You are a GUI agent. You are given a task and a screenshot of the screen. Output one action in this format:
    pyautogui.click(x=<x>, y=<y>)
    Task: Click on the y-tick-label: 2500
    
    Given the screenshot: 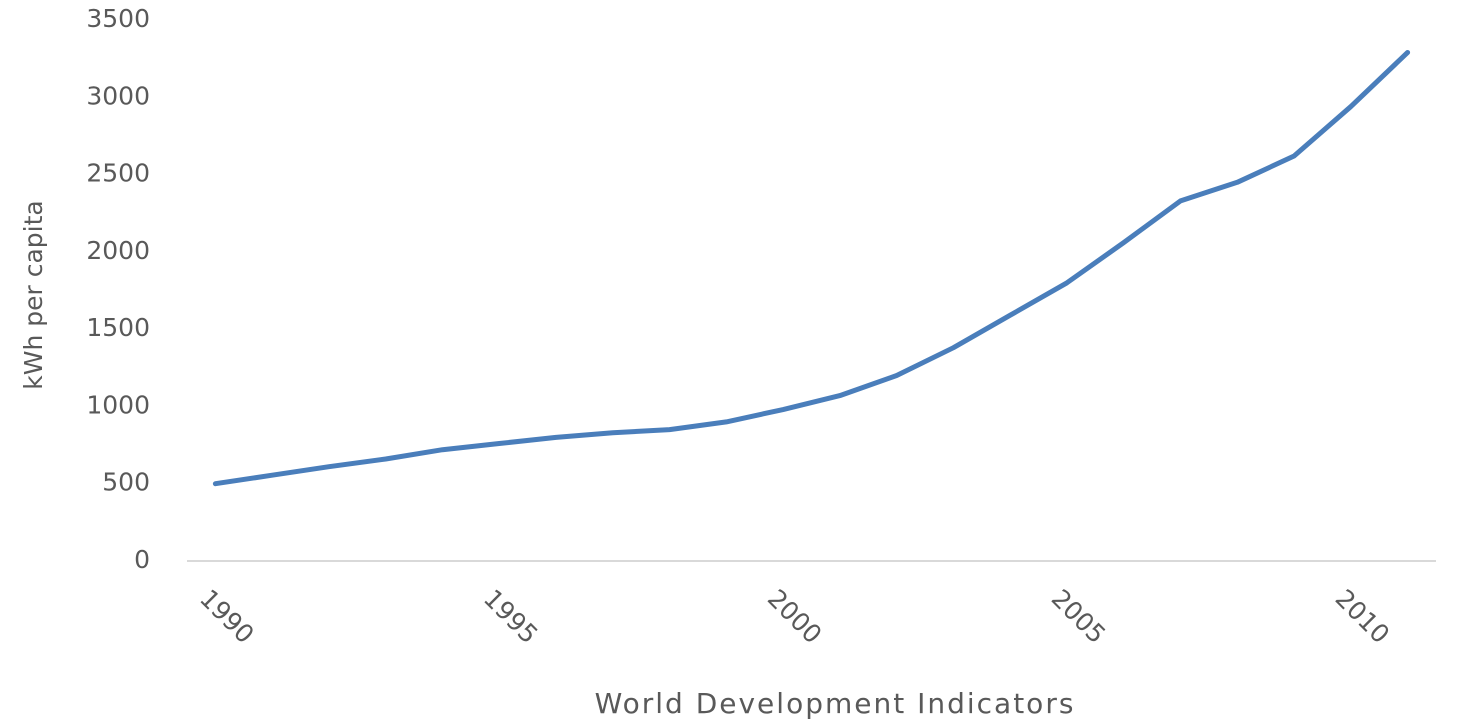 What is the action you would take?
    pyautogui.click(x=118, y=173)
    